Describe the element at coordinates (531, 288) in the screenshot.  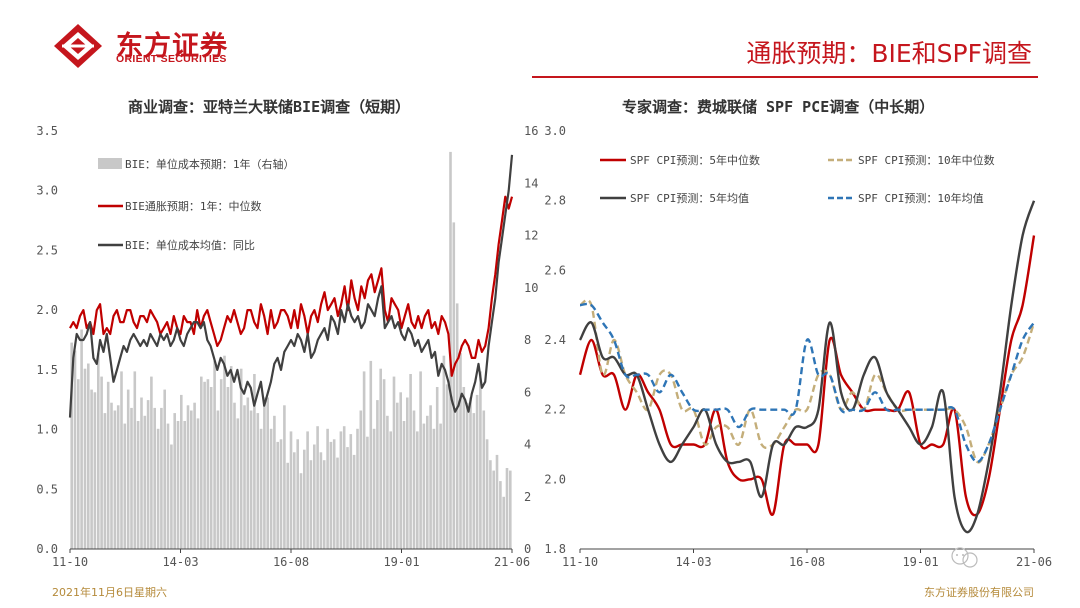
I see `right-y-tick-label: 10` at that location.